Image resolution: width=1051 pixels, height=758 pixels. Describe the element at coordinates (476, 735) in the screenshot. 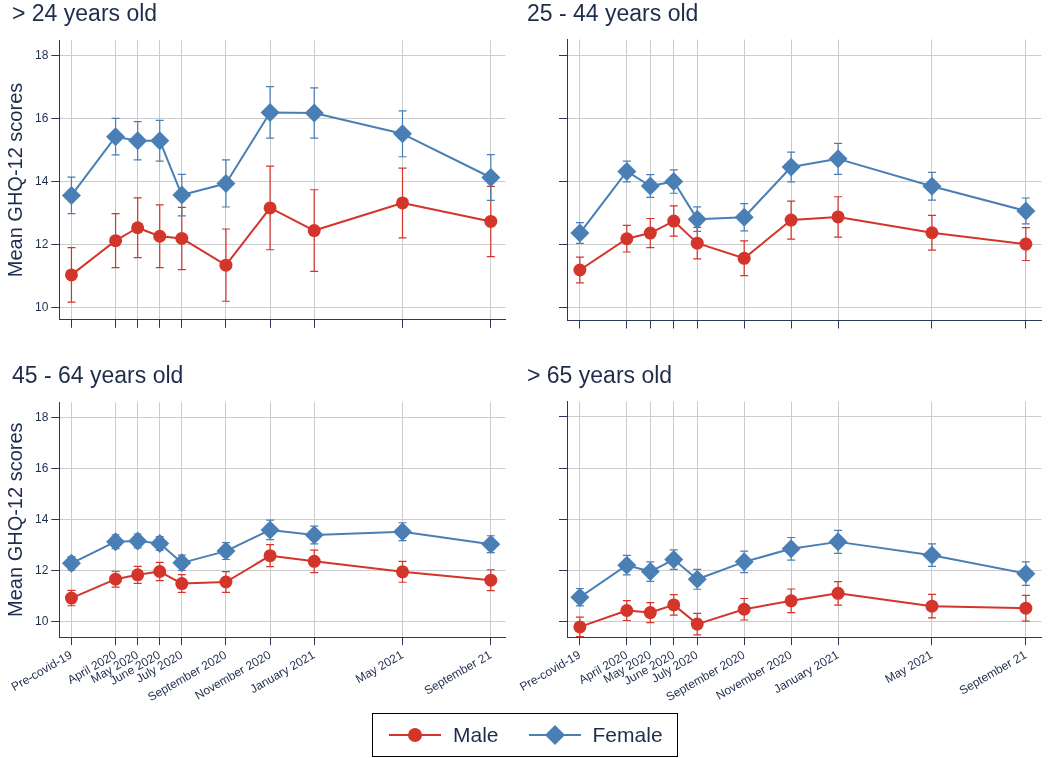

I see `legend-label: Male` at that location.